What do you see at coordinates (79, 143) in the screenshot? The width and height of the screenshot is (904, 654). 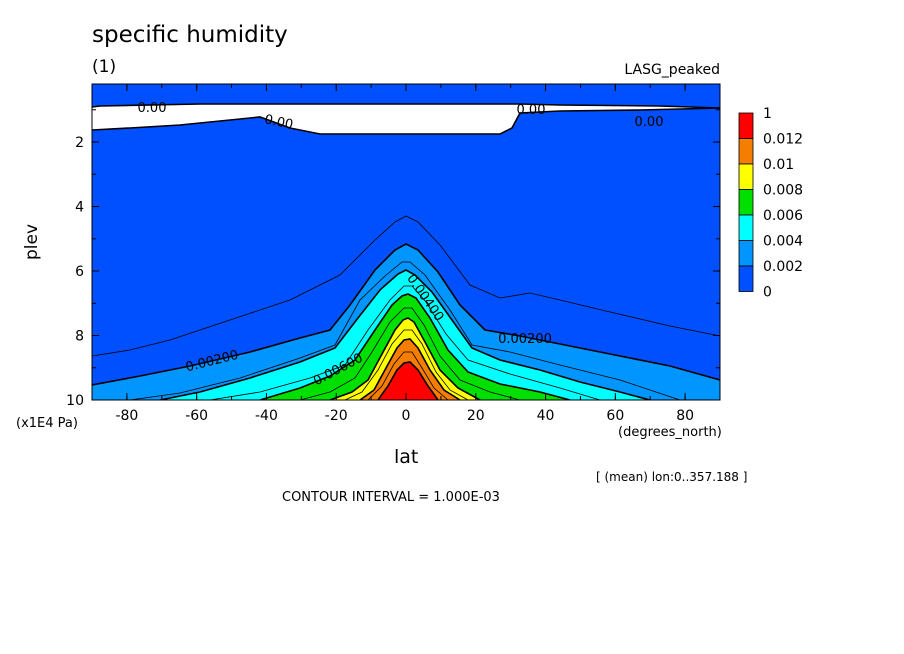 I see `y-tick-label: 2` at bounding box center [79, 143].